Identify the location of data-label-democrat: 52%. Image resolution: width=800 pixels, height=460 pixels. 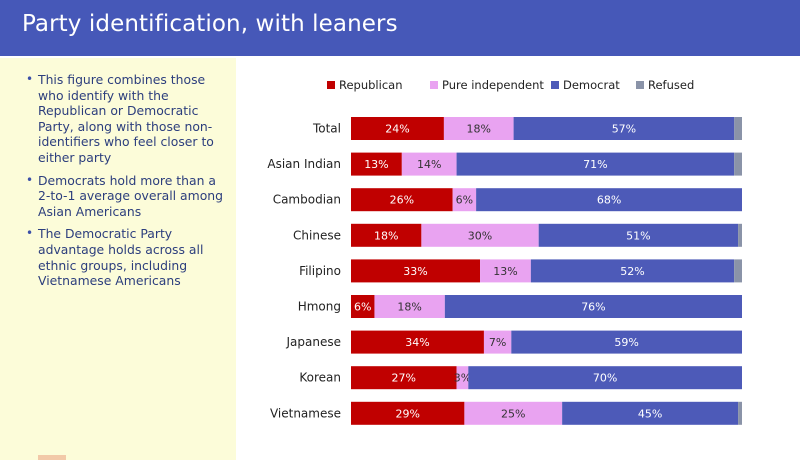
(632, 271).